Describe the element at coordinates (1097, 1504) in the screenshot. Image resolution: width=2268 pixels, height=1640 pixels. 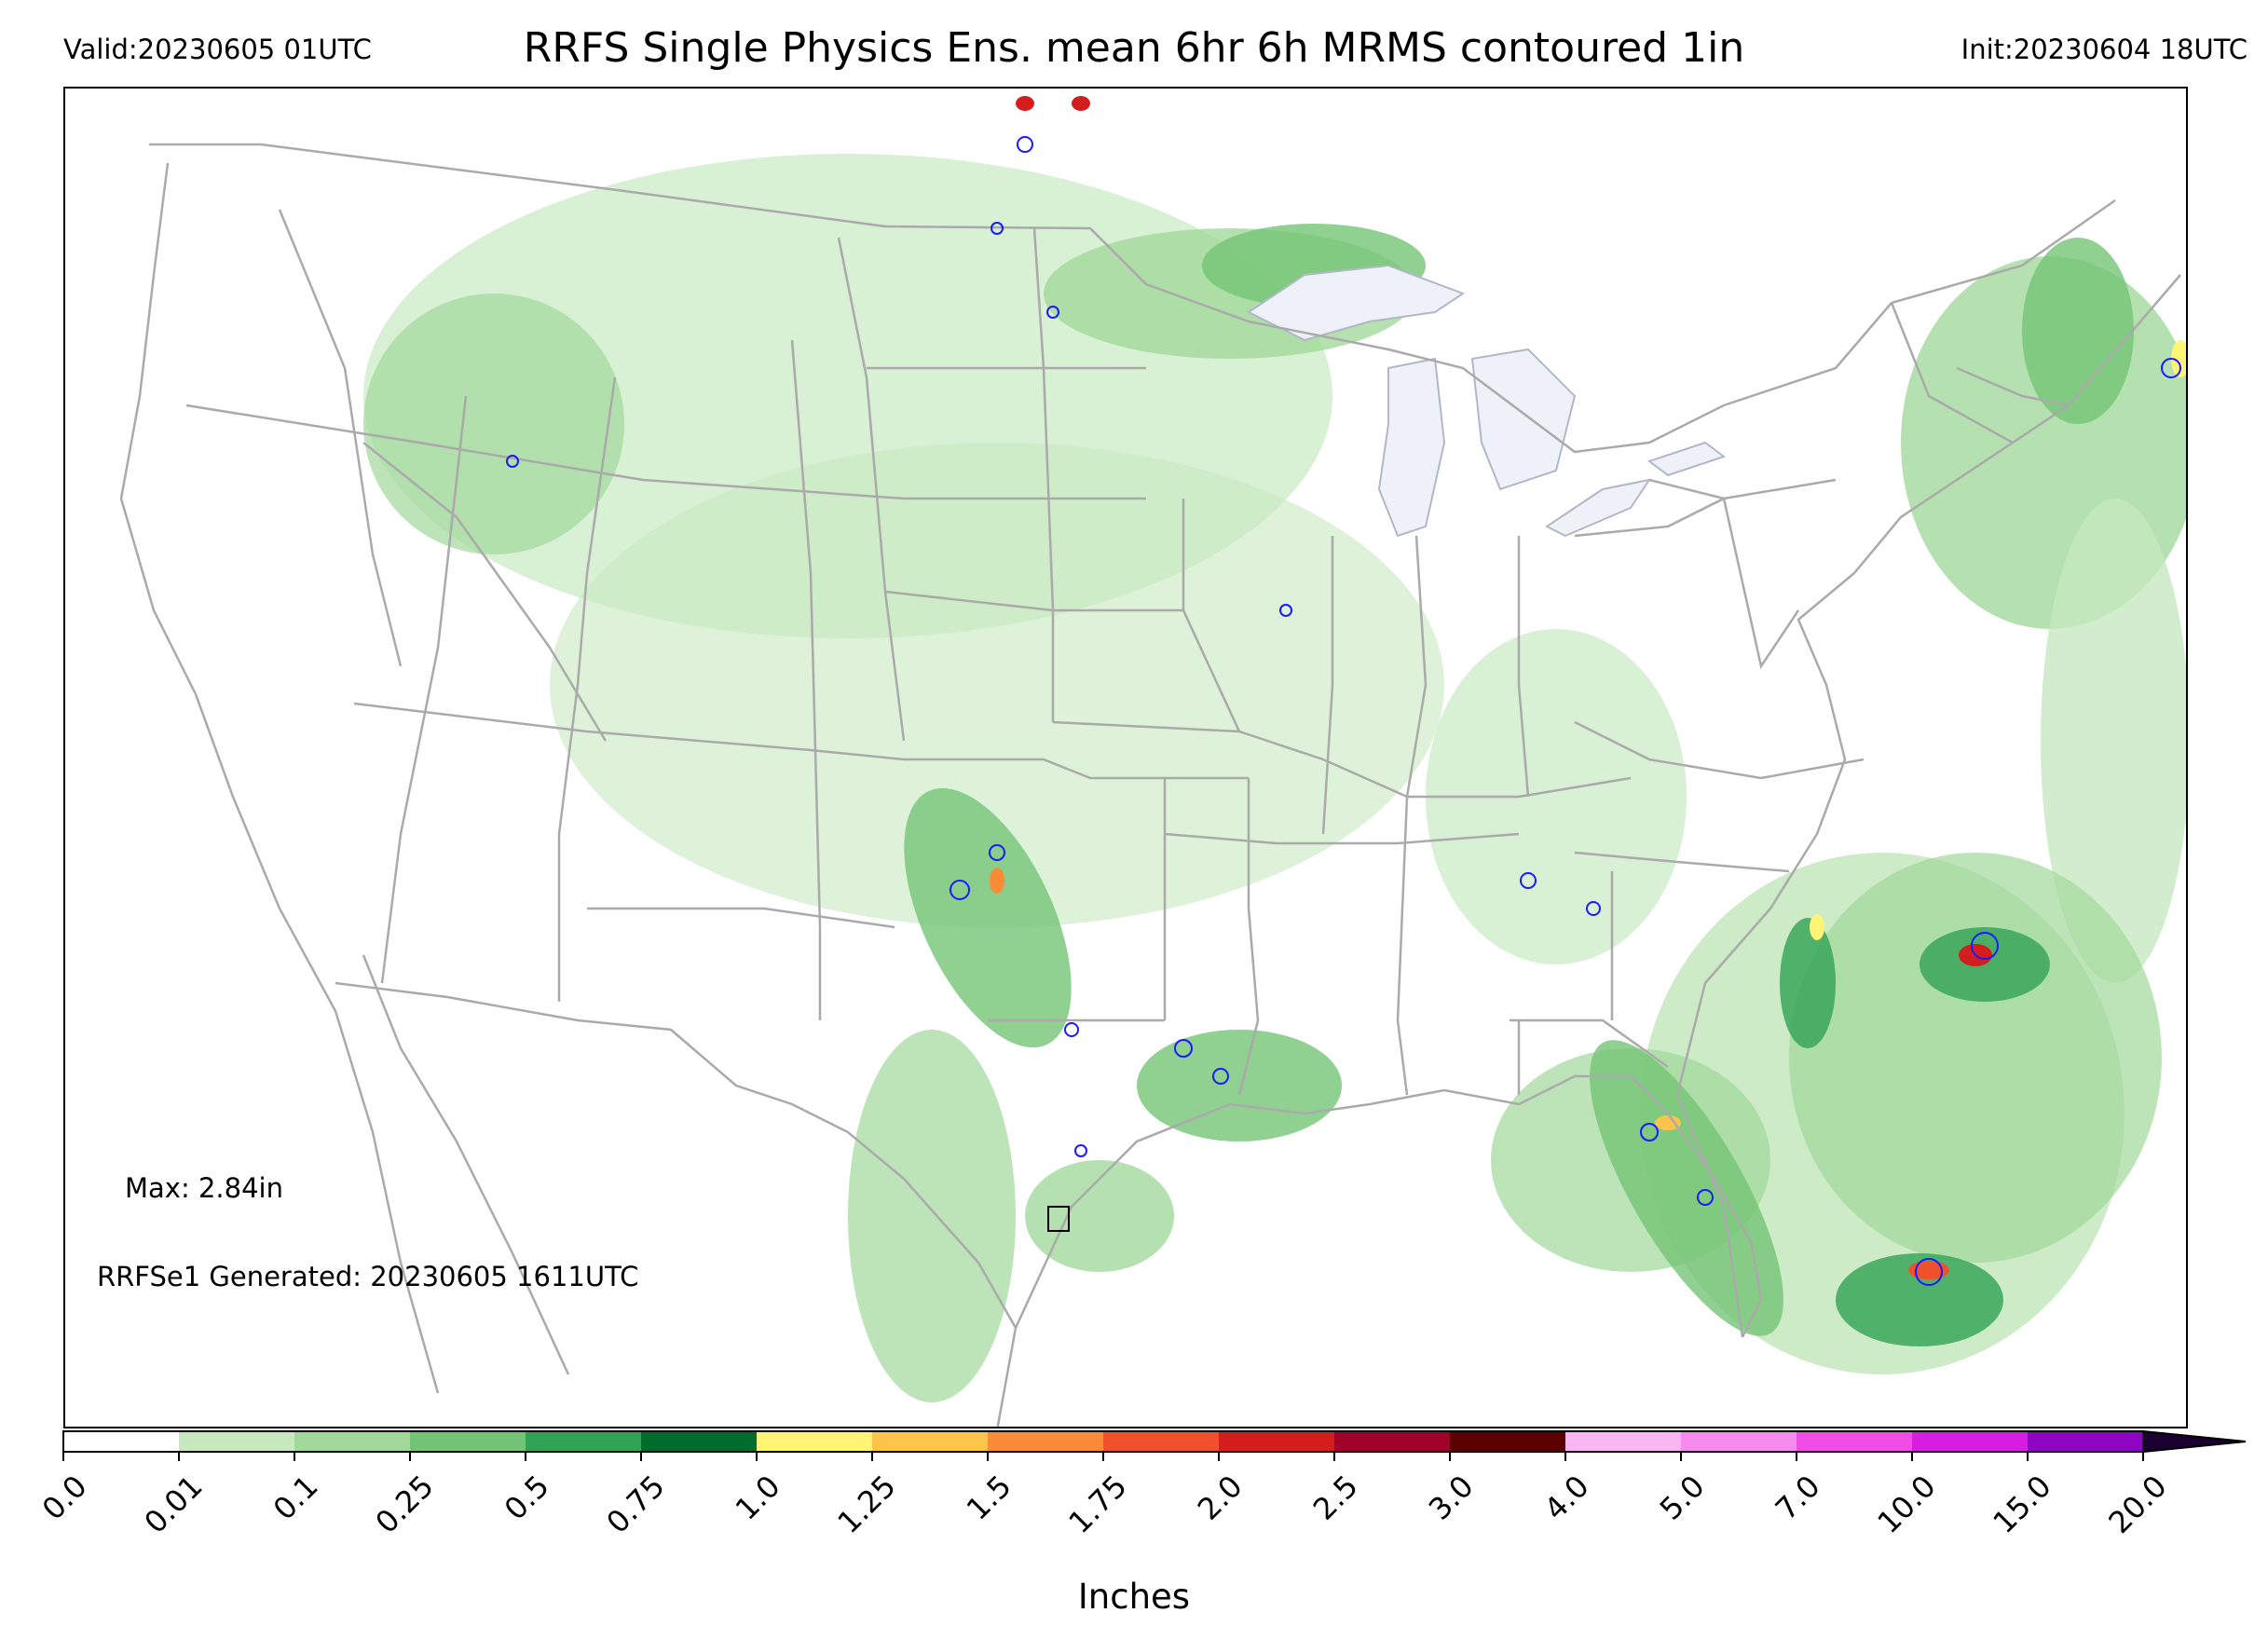
I see `colorbar-tick-label: 1.75` at that location.